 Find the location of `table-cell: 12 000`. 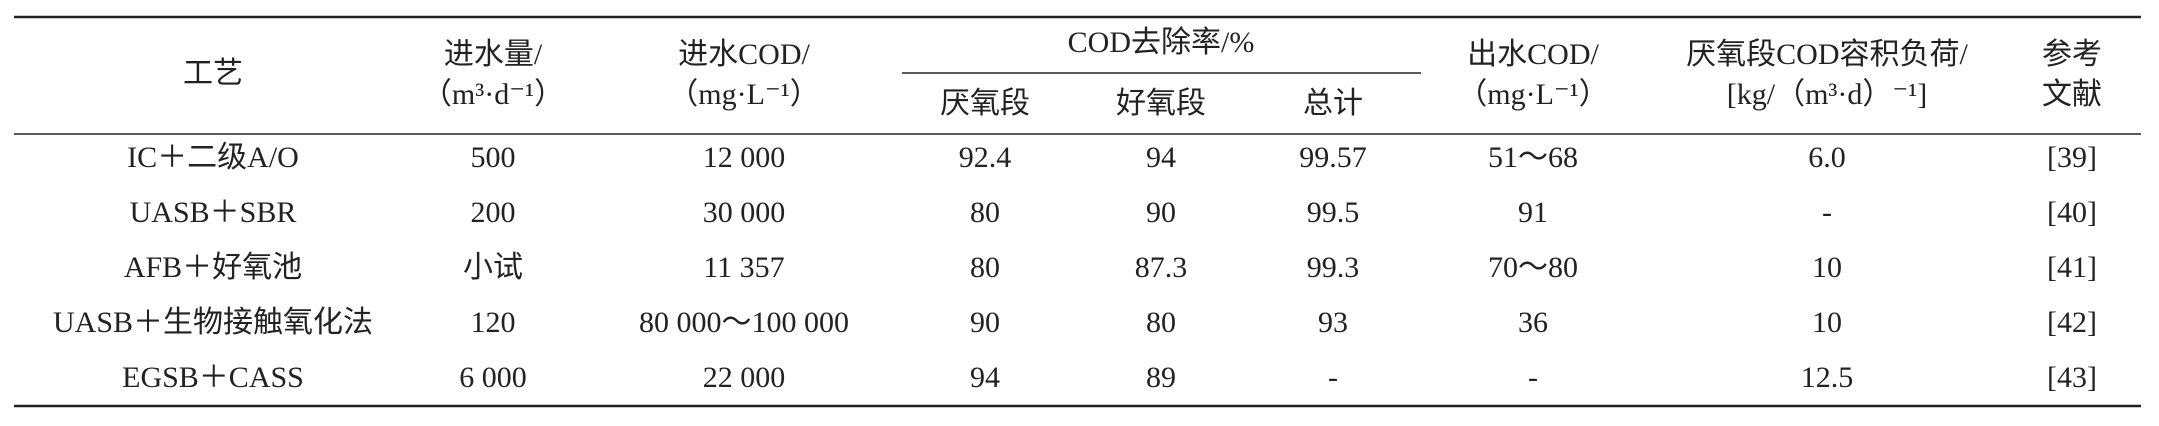

table-cell: 12 000 is located at coordinates (744, 157).